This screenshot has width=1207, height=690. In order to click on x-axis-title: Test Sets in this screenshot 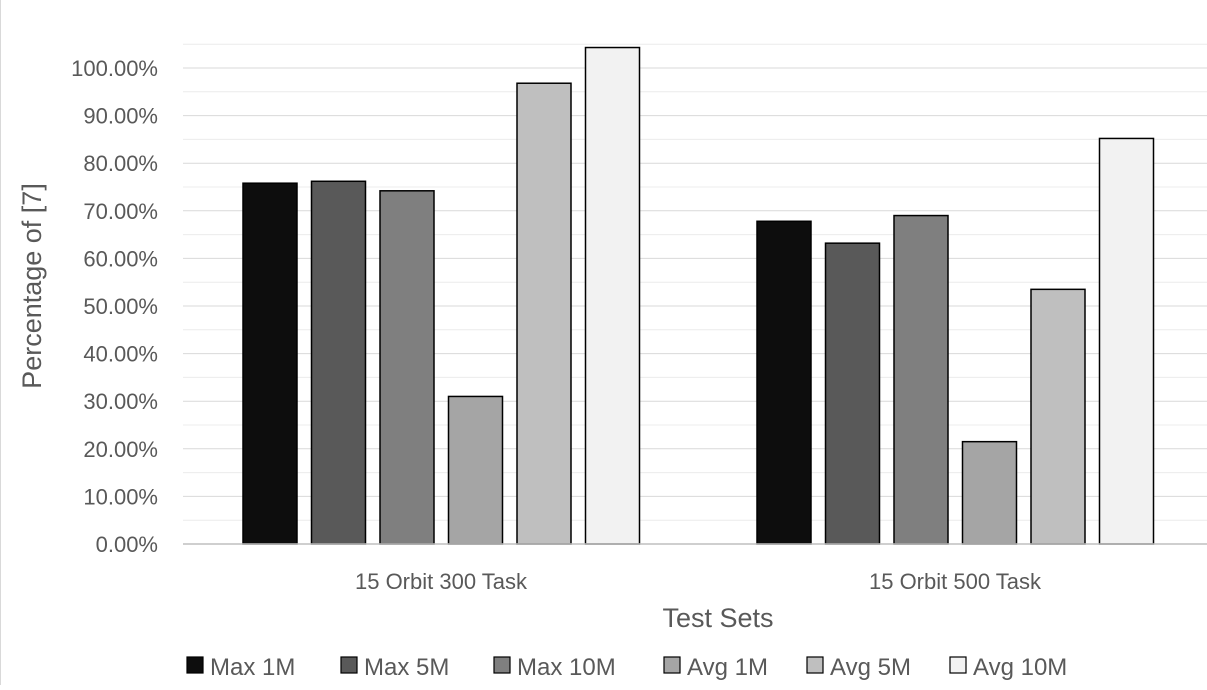, I will do `click(717, 618)`.